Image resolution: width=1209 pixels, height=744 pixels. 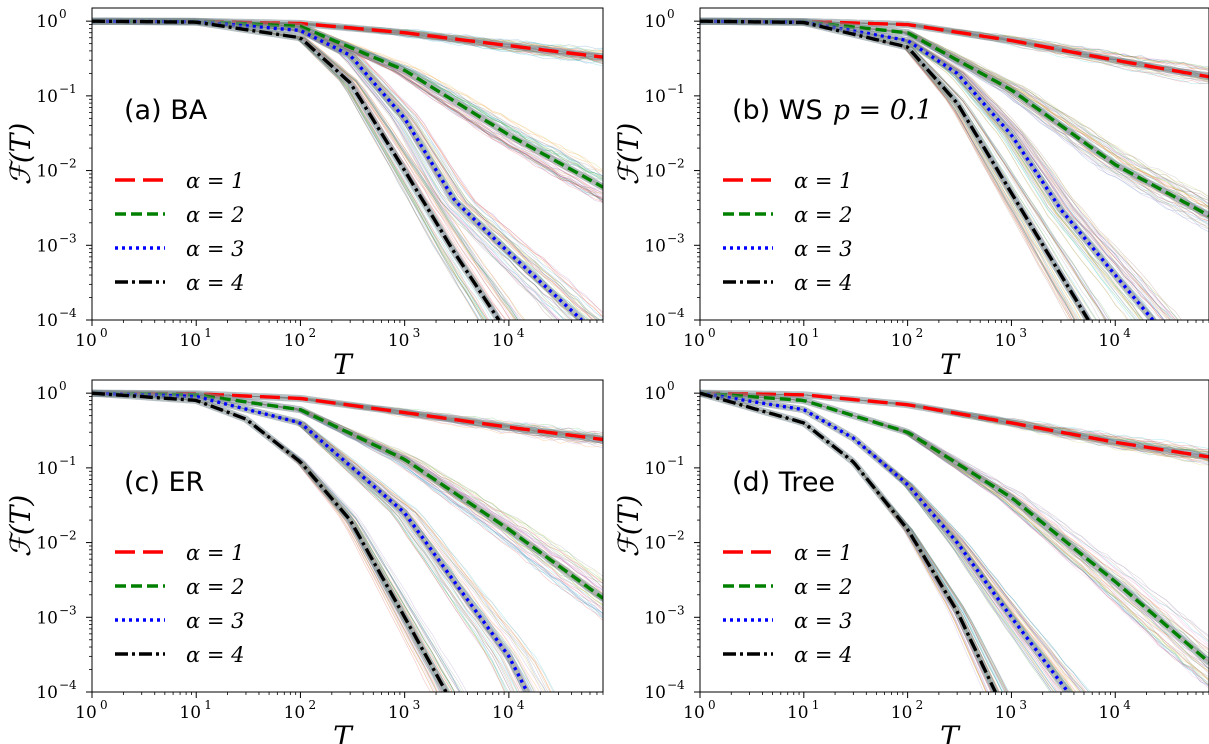 I want to click on panel-label-math: p = 0.1, so click(x=883, y=110).